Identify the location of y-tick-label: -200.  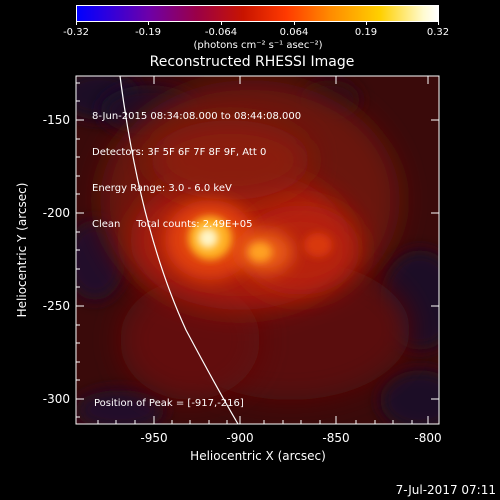
(56, 213).